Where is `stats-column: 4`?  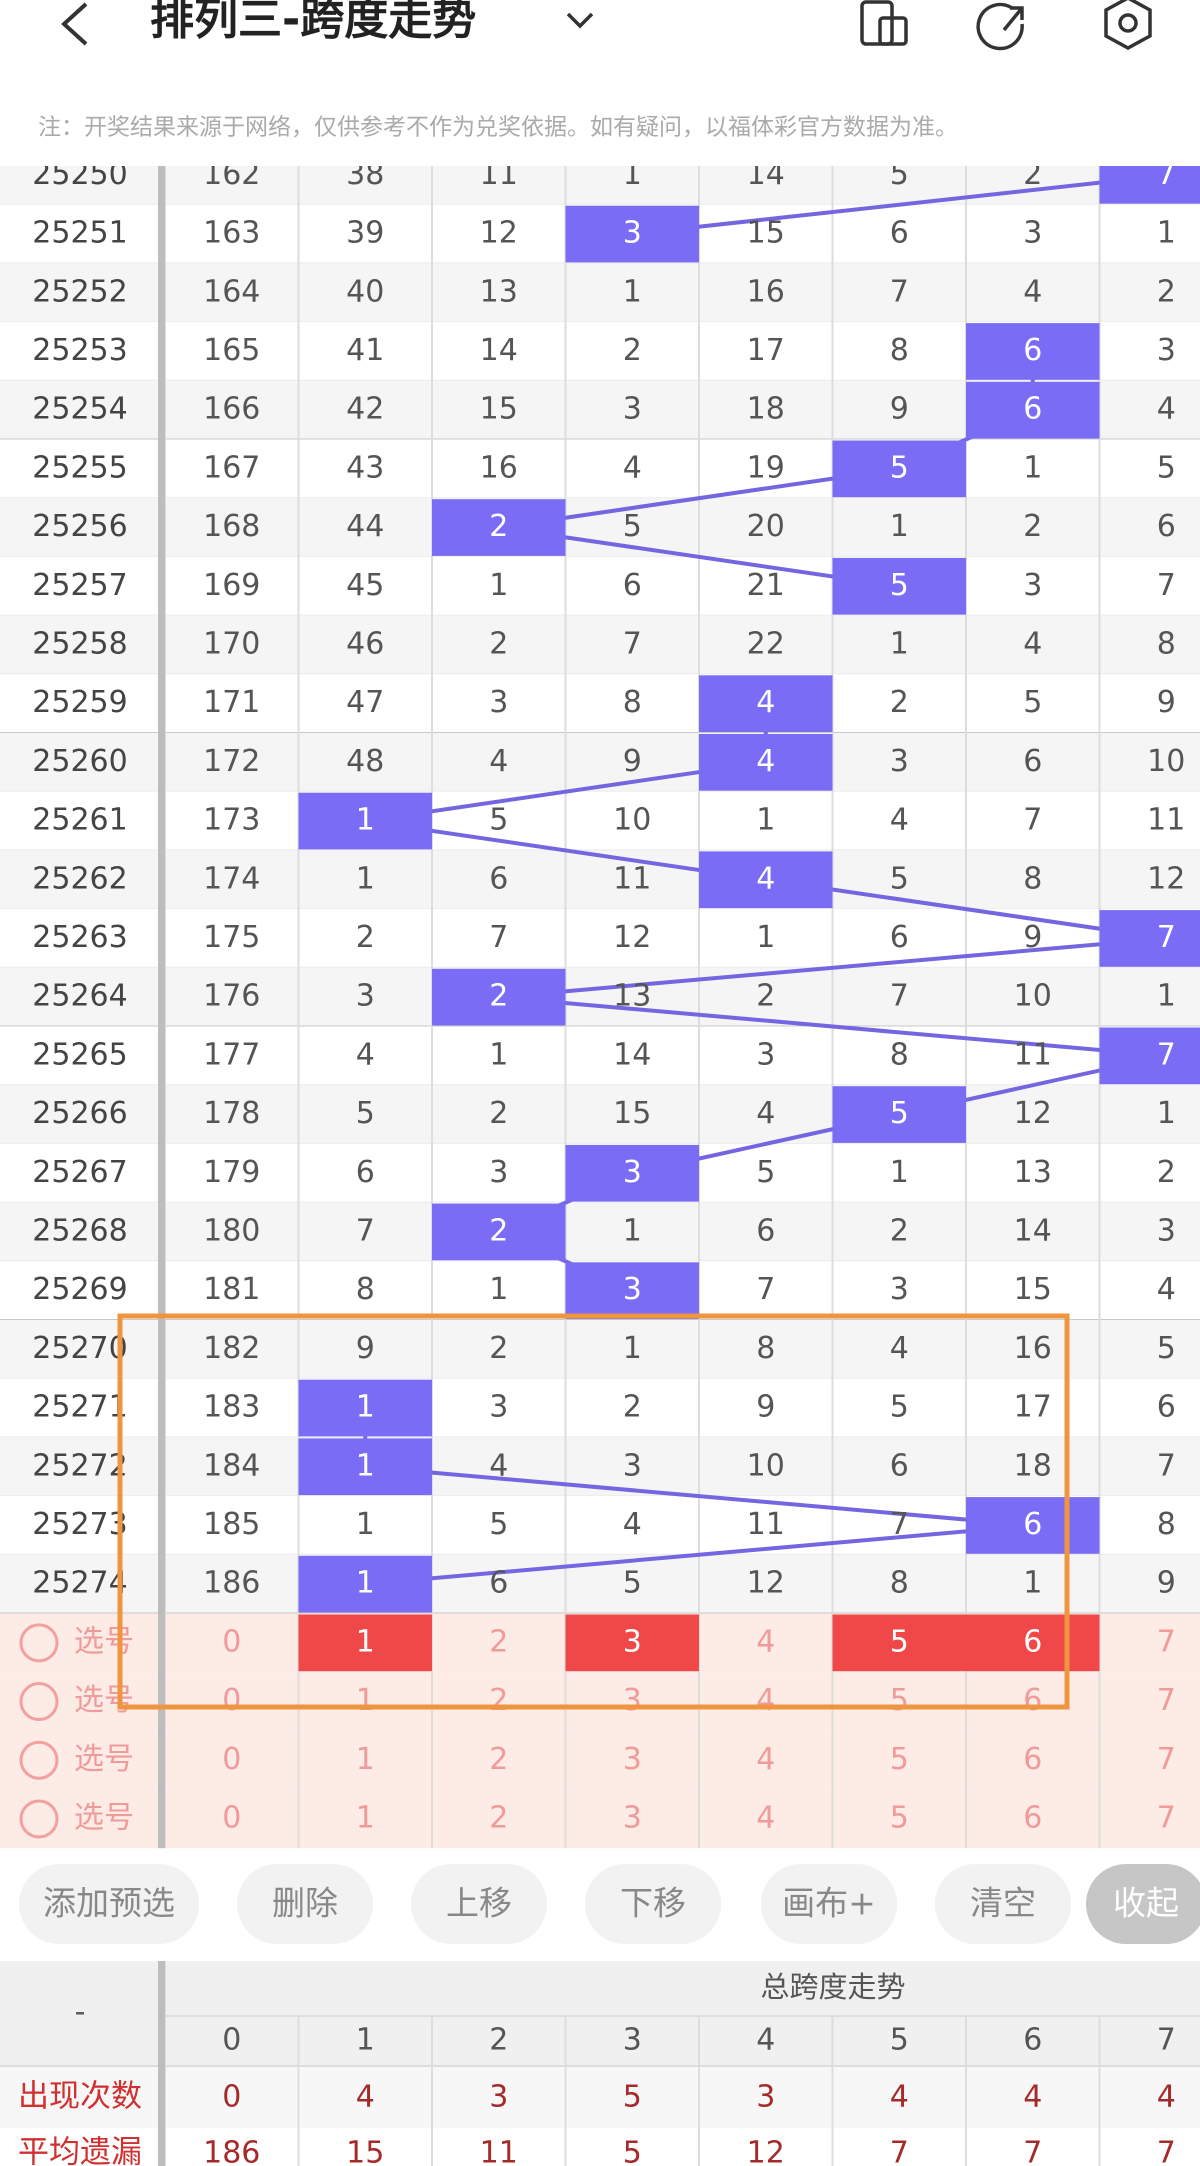 stats-column: 4 is located at coordinates (765, 2040).